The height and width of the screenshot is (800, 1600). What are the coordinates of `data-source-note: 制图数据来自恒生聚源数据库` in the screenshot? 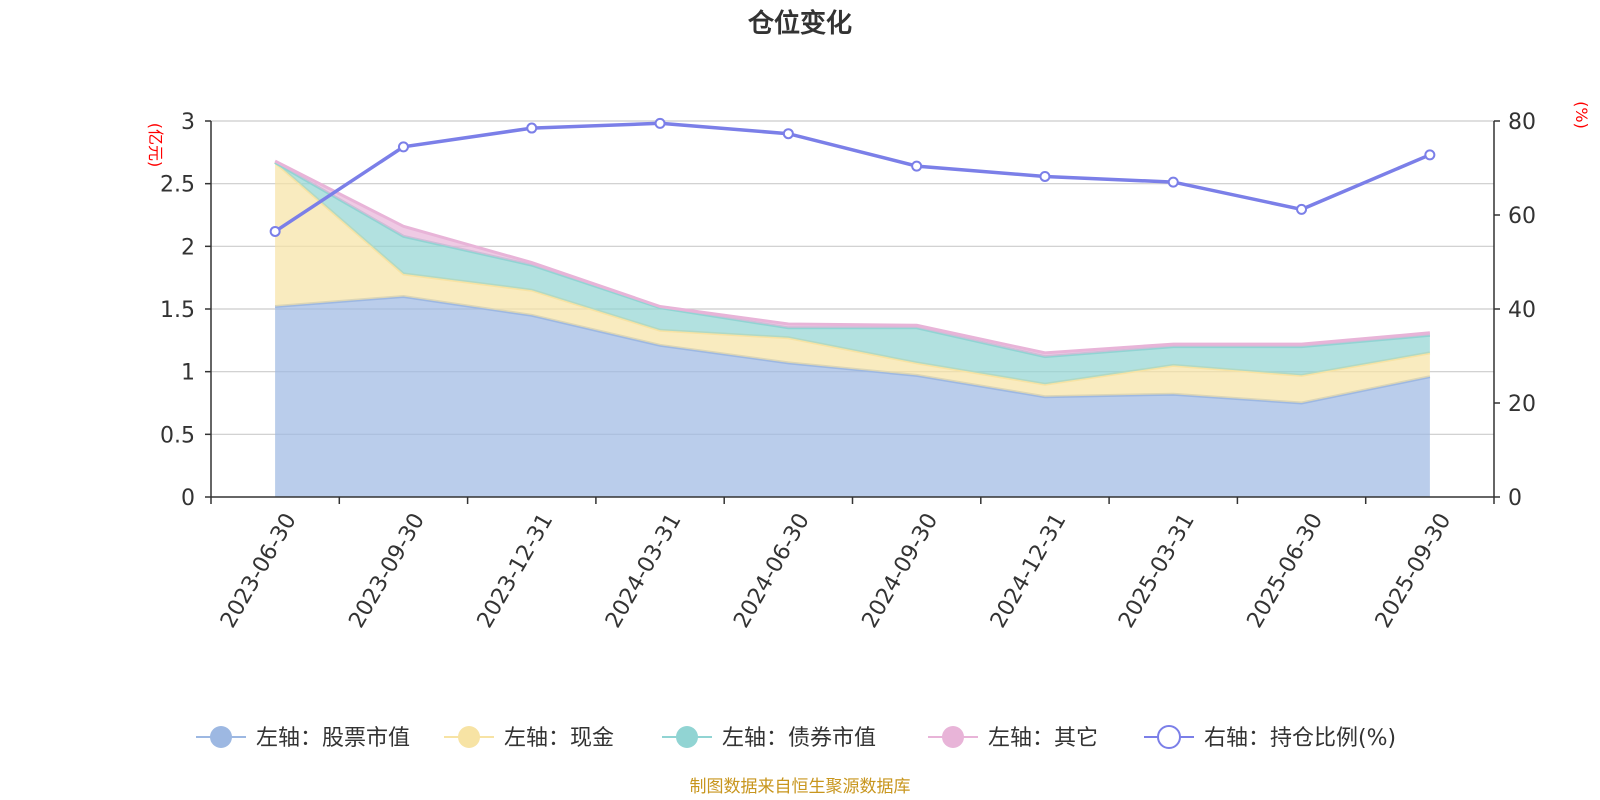 It's located at (800, 787).